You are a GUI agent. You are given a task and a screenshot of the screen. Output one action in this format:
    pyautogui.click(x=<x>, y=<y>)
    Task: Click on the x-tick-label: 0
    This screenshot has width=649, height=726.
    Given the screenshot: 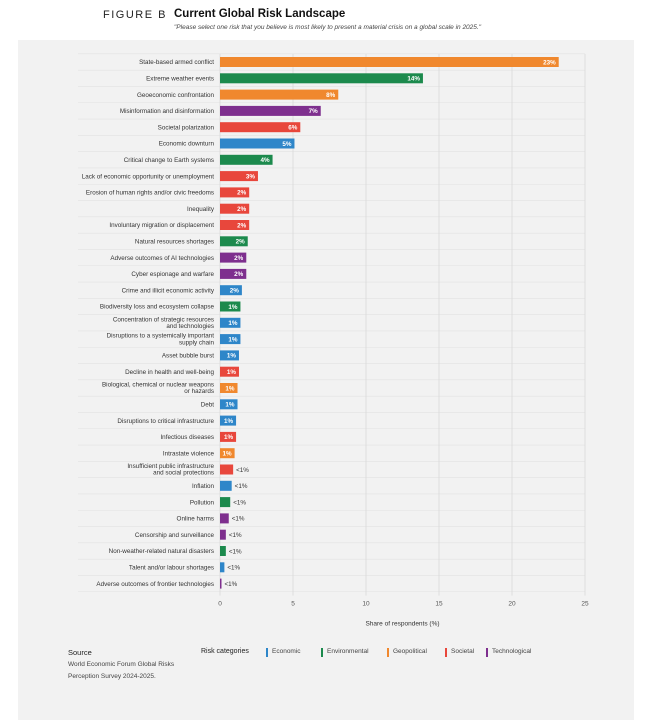 What is the action you would take?
    pyautogui.click(x=220, y=604)
    